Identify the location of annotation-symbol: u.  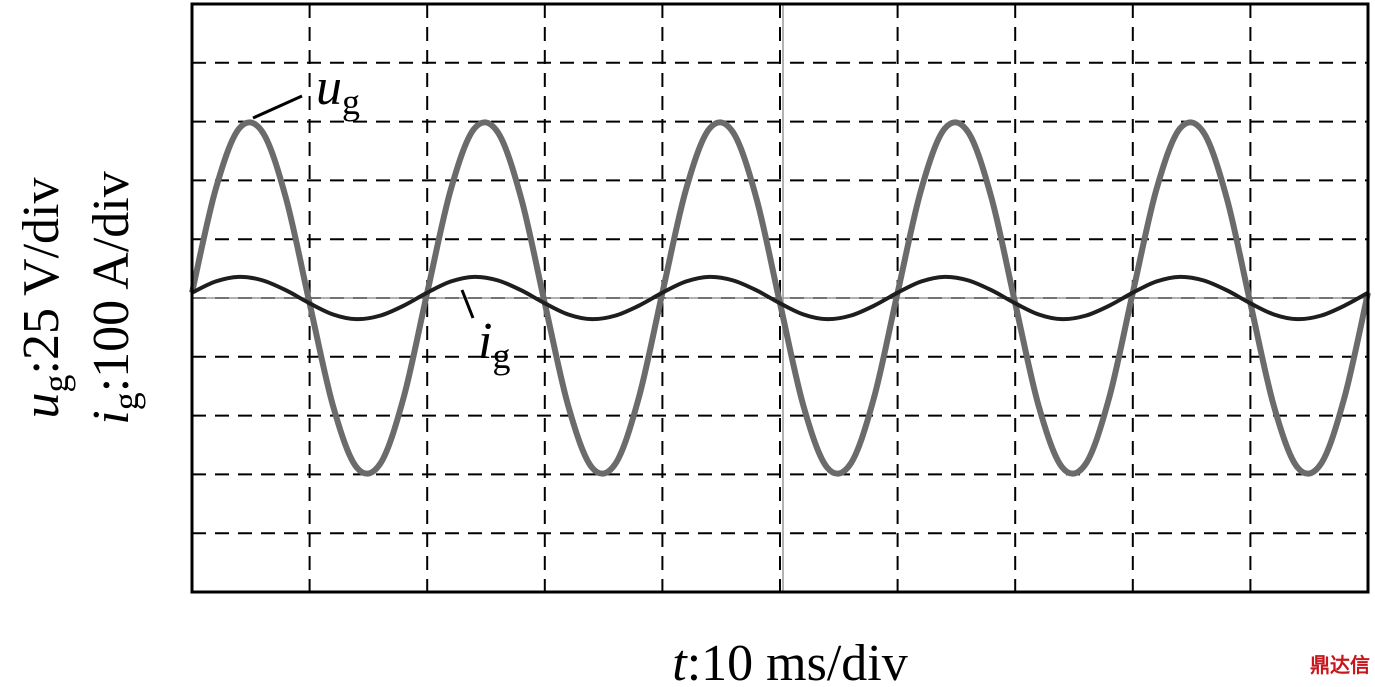
(329, 87).